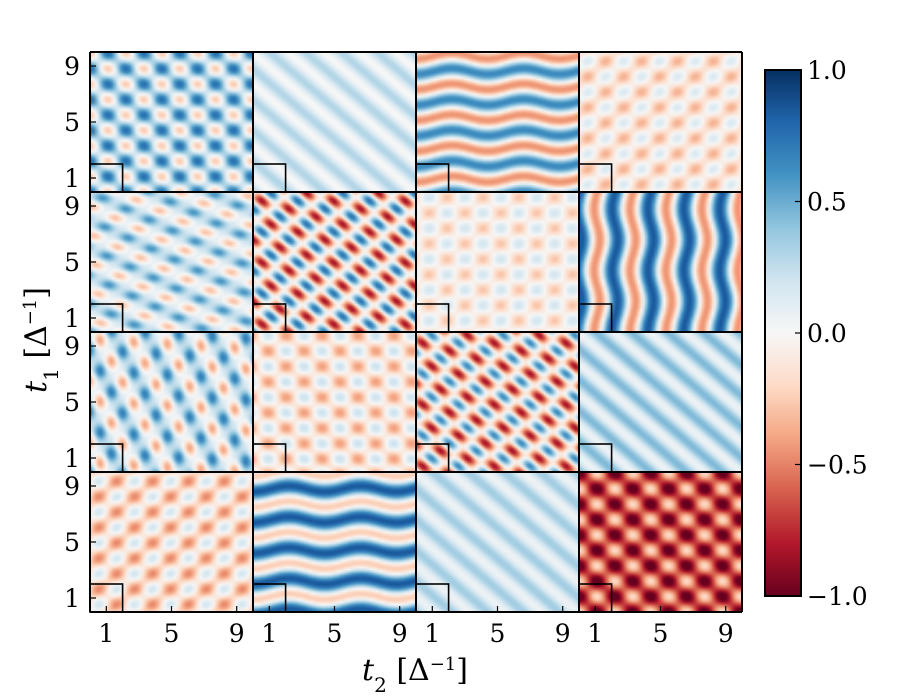 The width and height of the screenshot is (900, 700). I want to click on heatmap-panel-r3-c1, so click(171, 402).